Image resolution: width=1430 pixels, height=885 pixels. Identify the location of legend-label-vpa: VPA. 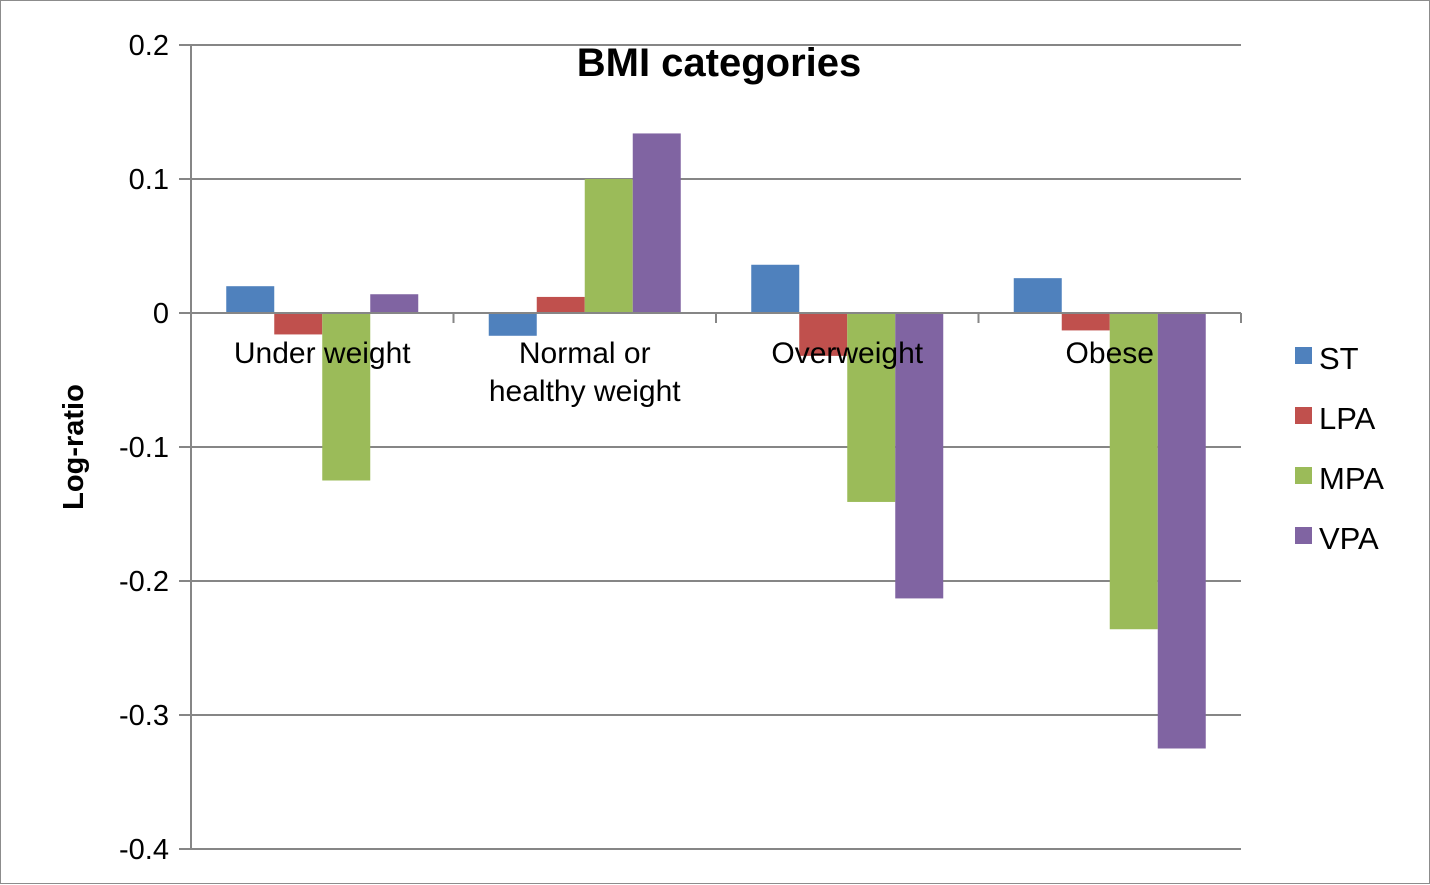
(1349, 538).